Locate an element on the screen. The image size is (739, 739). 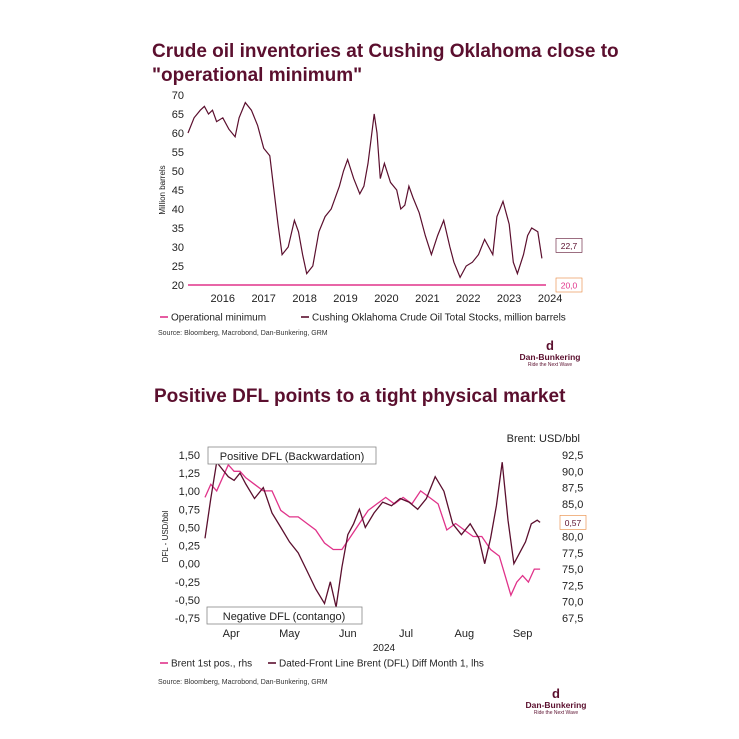
y-right-axis-label: Brent: USD/bbl is located at coordinates (543, 439).